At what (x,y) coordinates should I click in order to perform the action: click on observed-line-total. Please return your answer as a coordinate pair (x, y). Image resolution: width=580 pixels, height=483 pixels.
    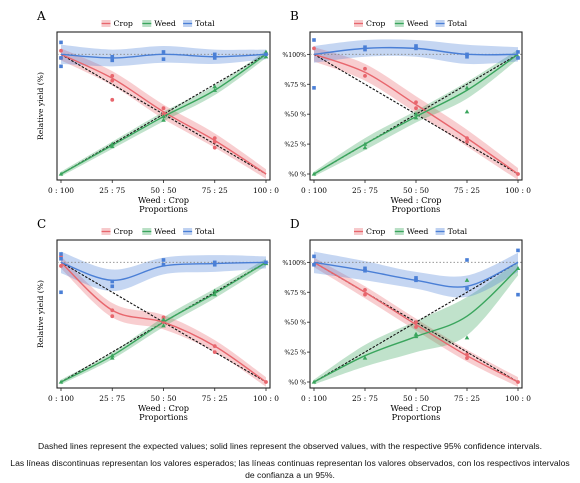
    Looking at the image, I should click on (163, 56).